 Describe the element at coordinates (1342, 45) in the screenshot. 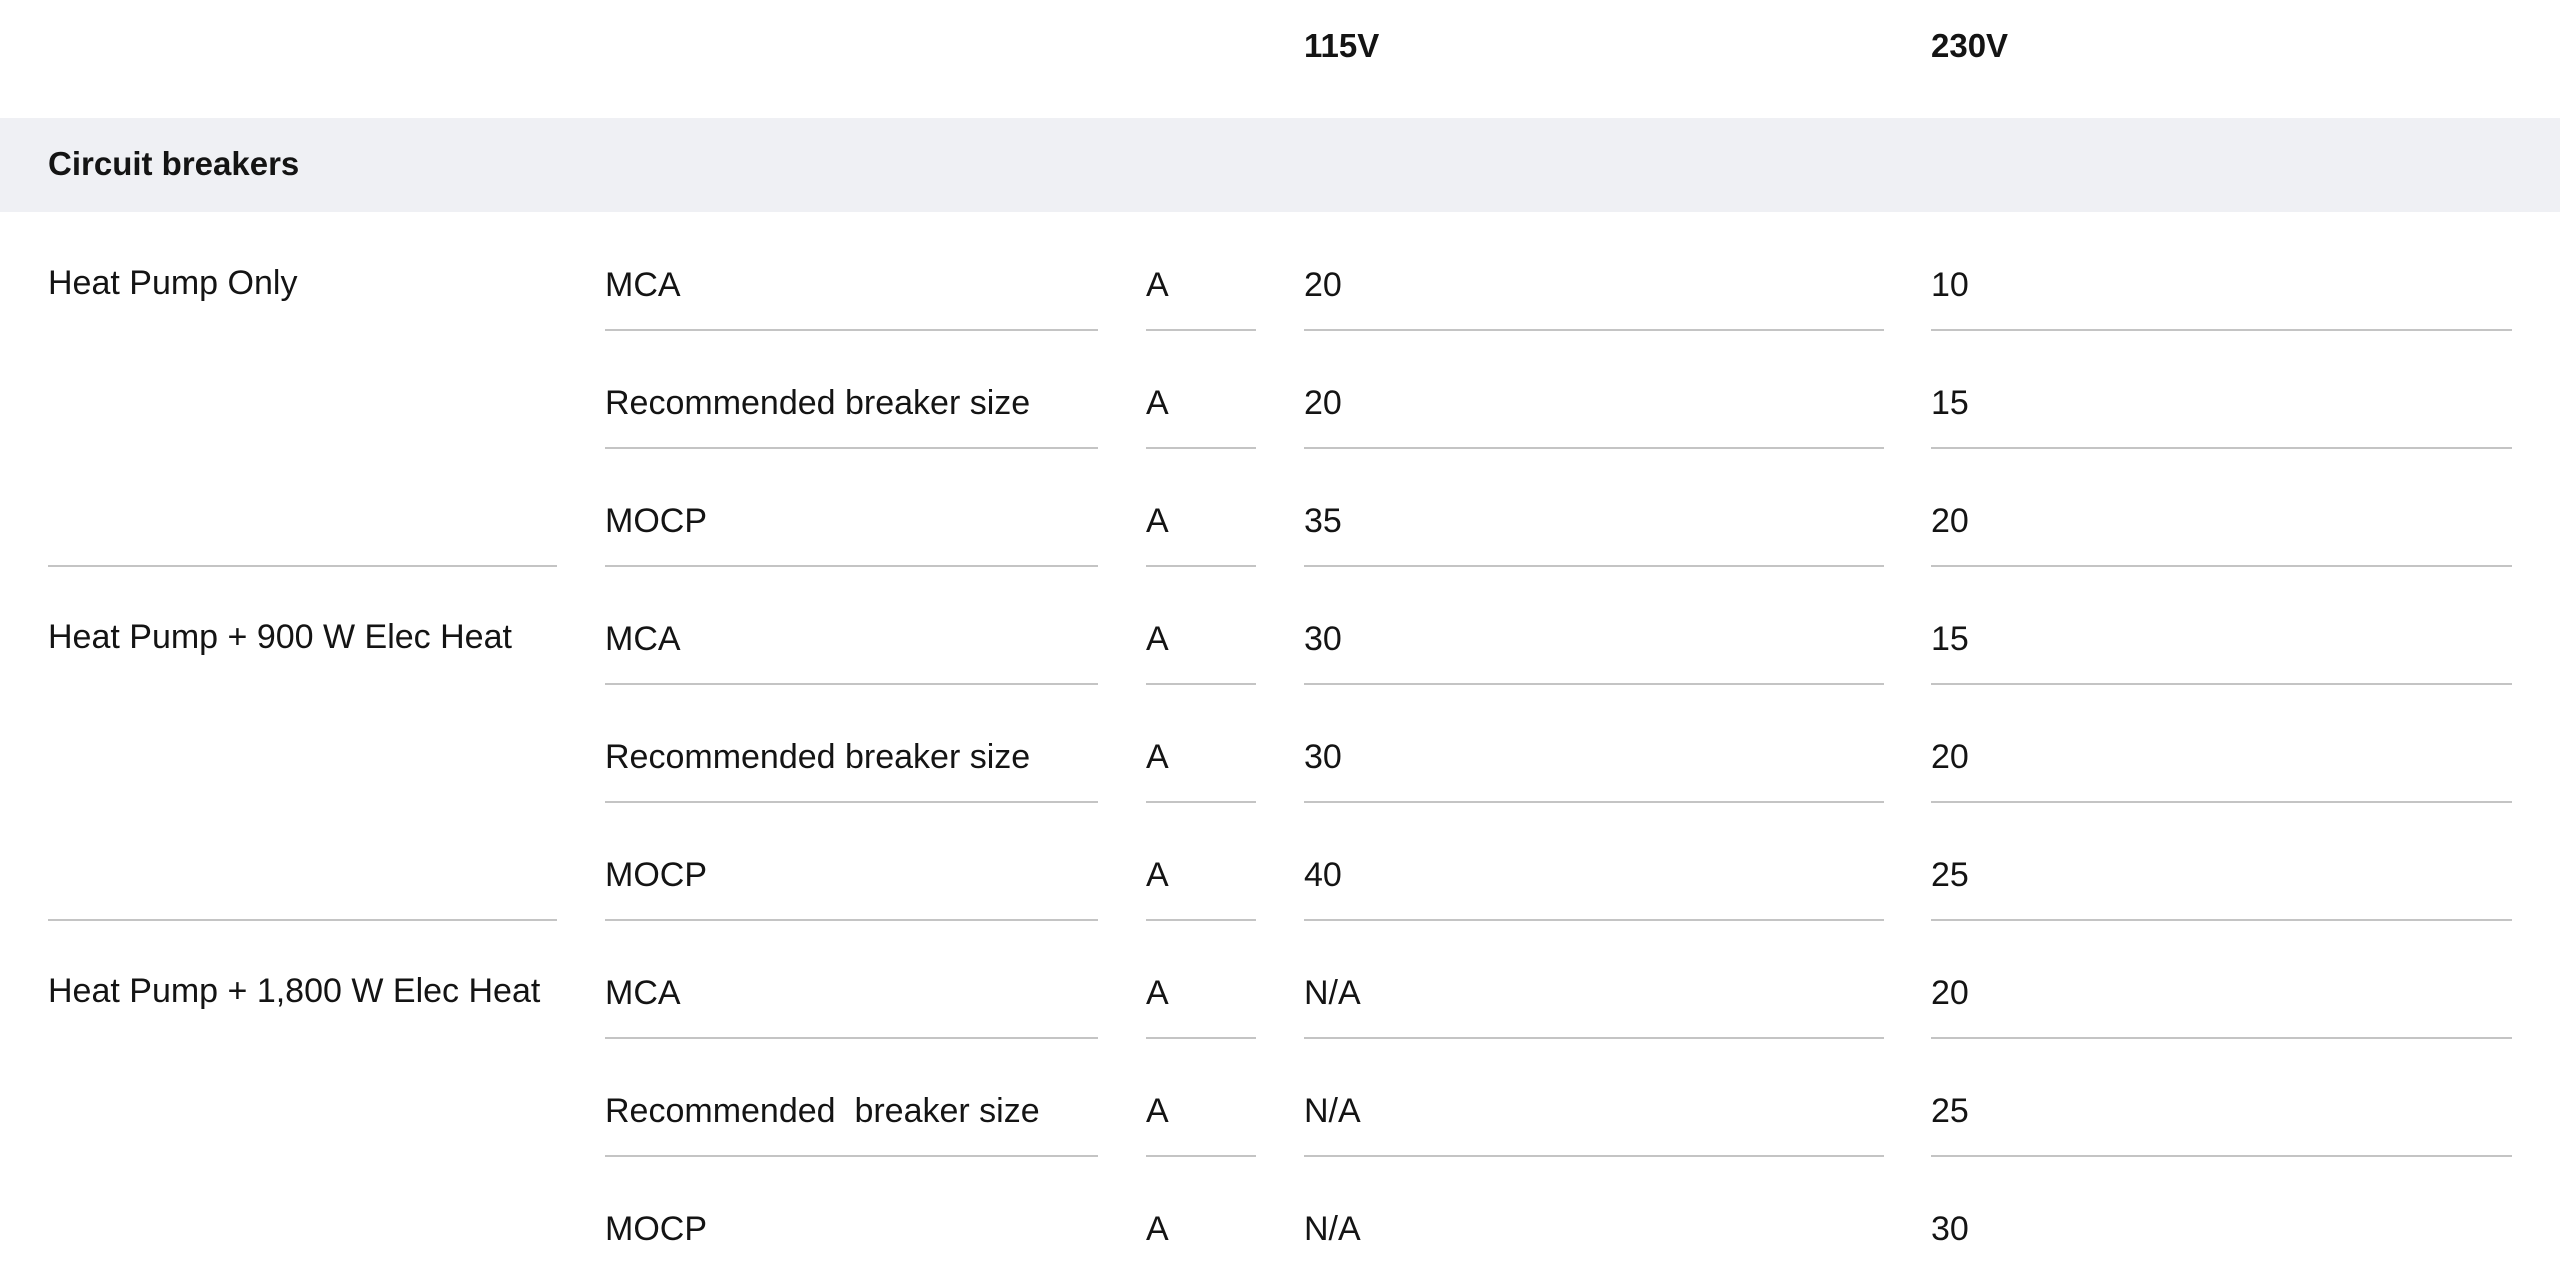

I see `column-header-115v: 115V` at that location.